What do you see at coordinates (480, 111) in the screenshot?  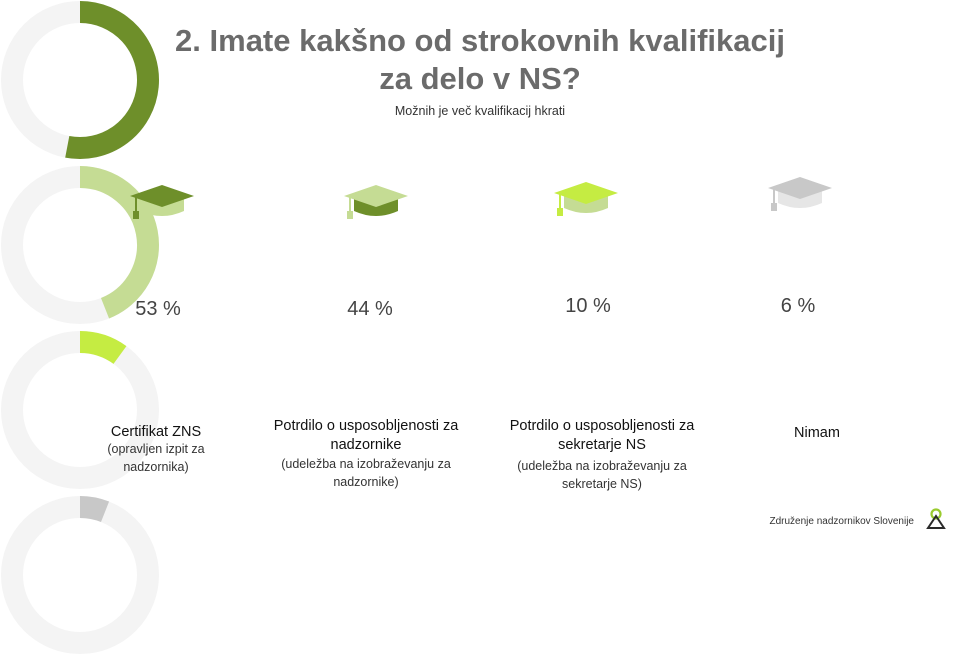 I see `slide-subtitle: Možnih je več kvalifikacij hkrati` at bounding box center [480, 111].